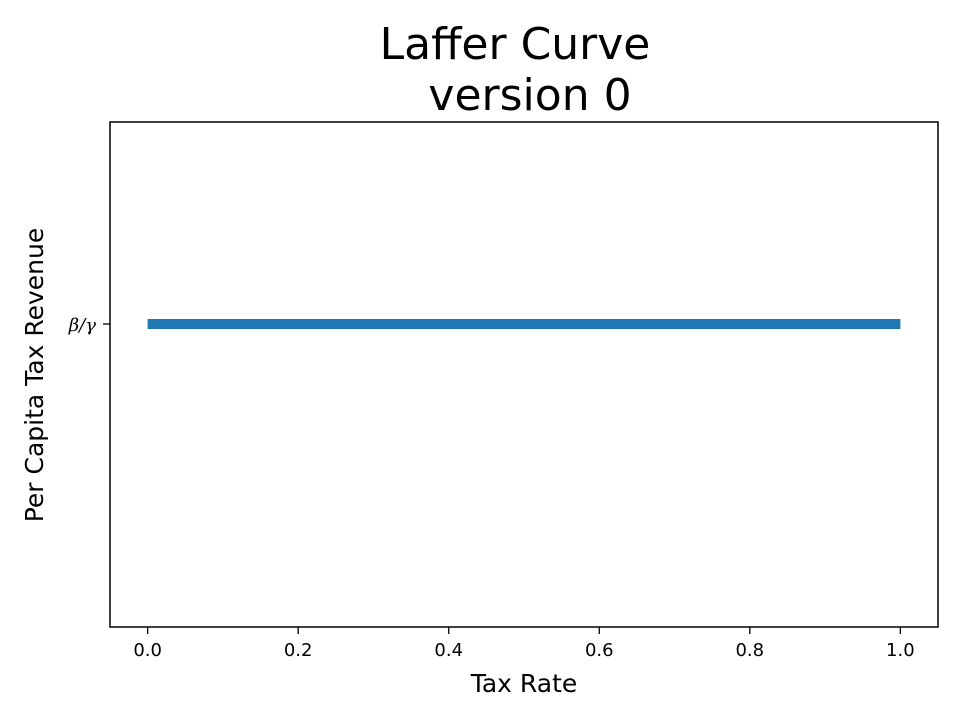 This screenshot has height=720, width=960. Describe the element at coordinates (34, 375) in the screenshot. I see `y-axis-label: Per Capita Tax Revenue` at that location.